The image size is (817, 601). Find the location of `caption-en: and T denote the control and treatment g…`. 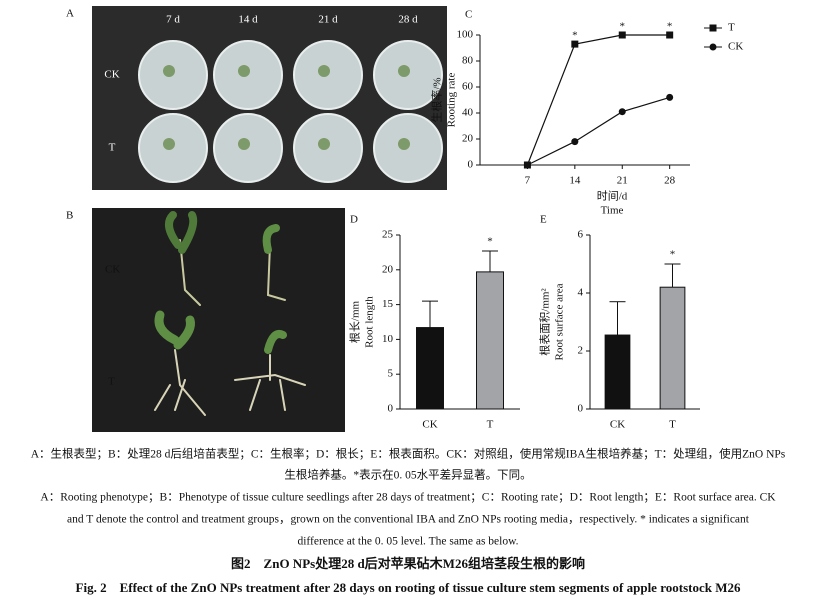

caption-en: and T denote the control and treatment g… is located at coordinates (408, 520).